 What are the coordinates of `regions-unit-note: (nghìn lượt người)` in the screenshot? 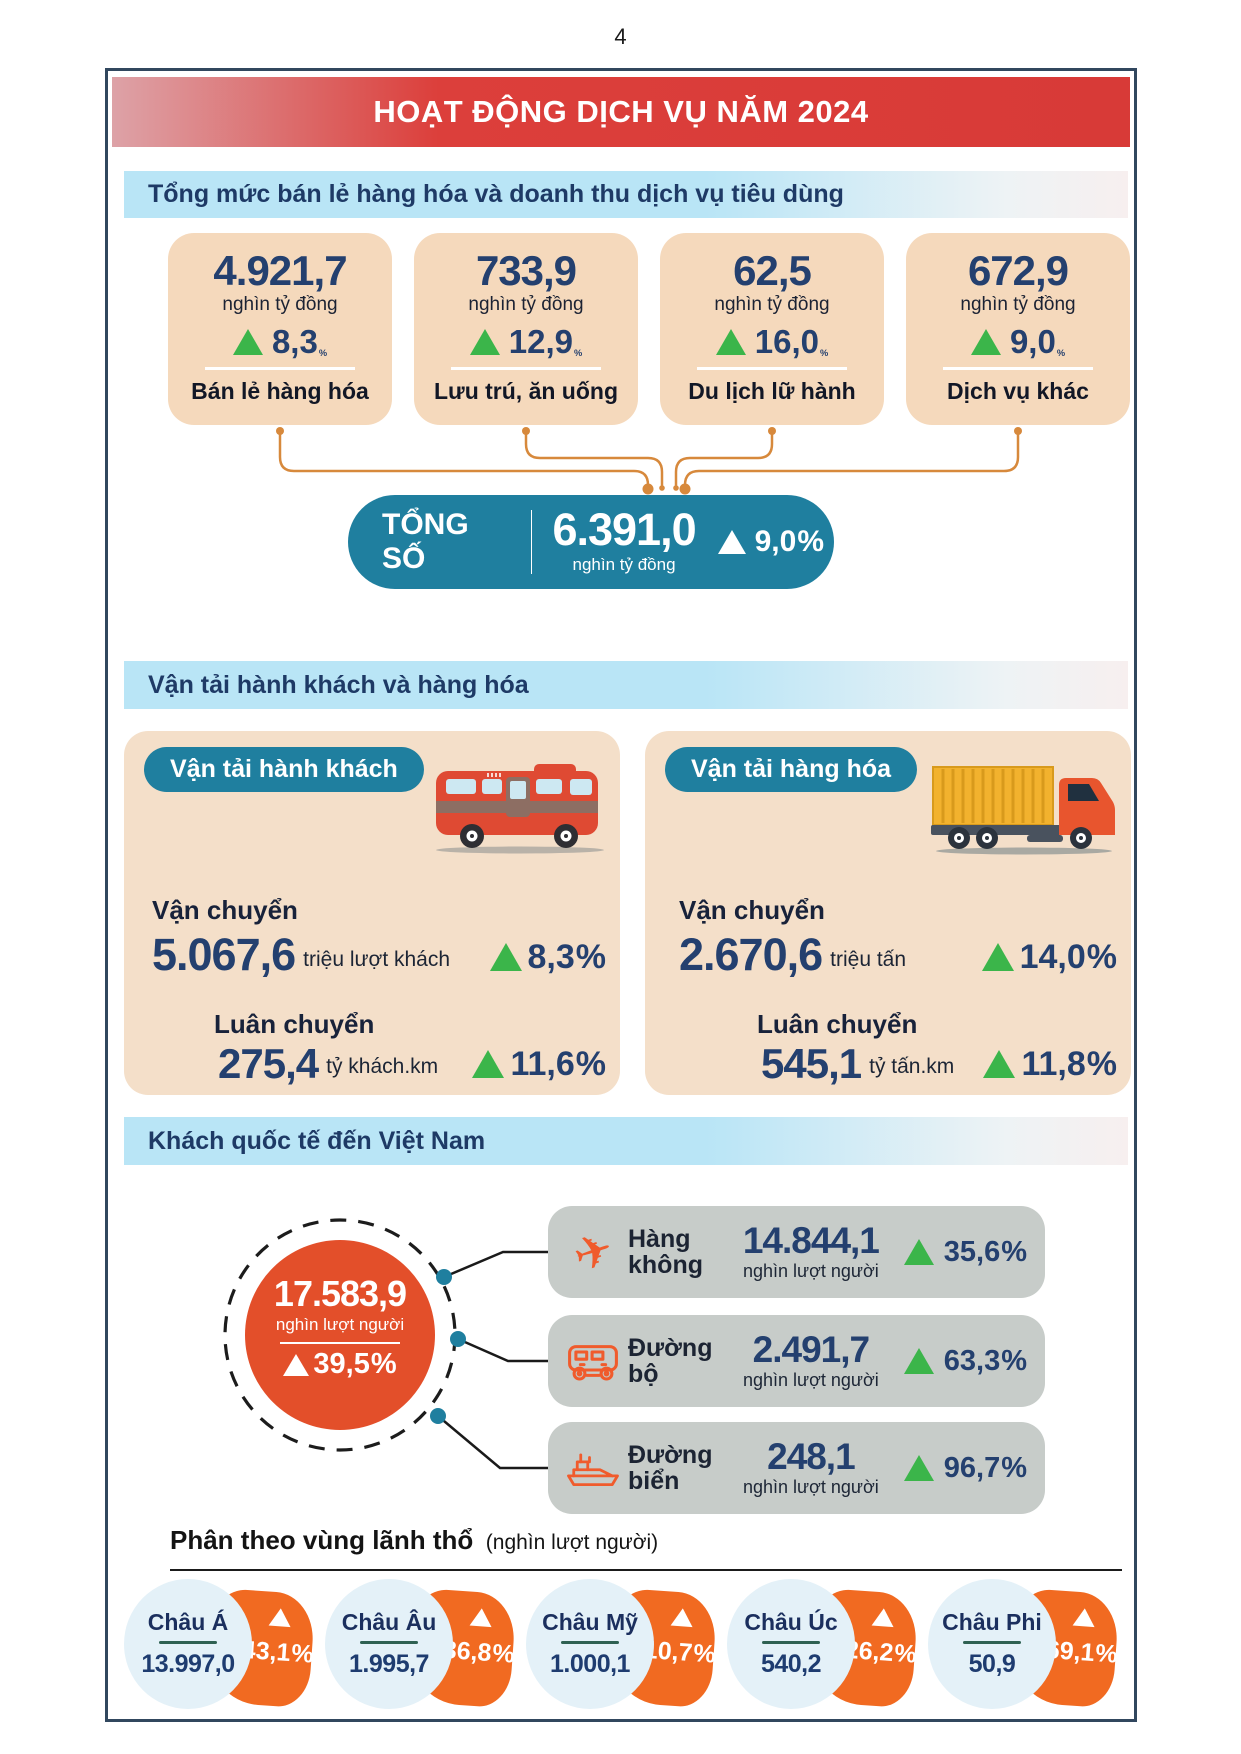 It's located at (572, 1542).